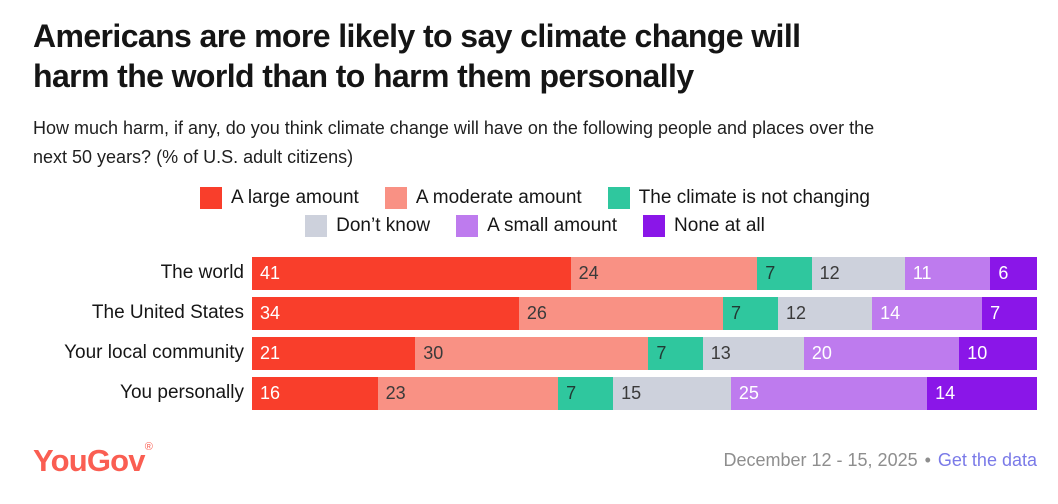 The width and height of the screenshot is (1058, 504). What do you see at coordinates (829, 393) in the screenshot?
I see `bar-segment: 25` at bounding box center [829, 393].